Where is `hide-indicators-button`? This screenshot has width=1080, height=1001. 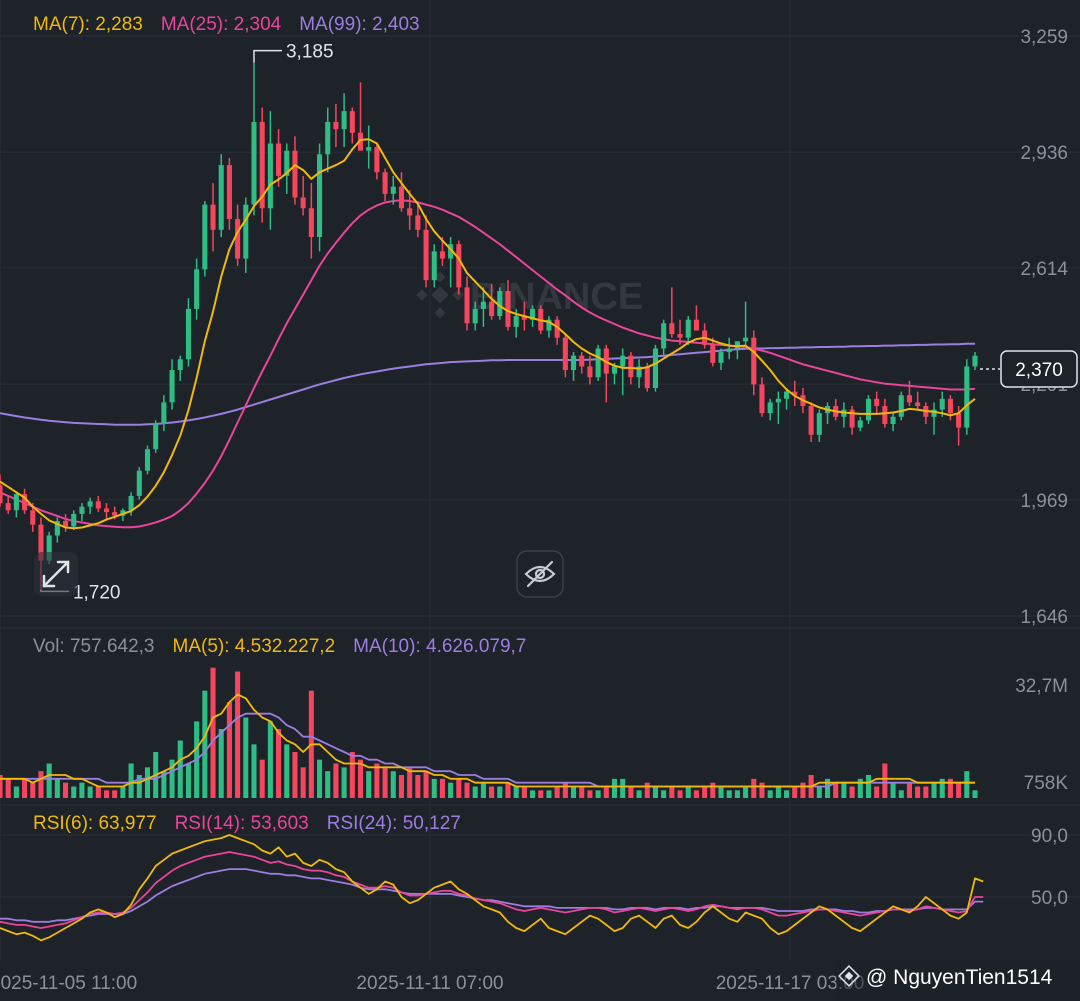
hide-indicators-button is located at coordinates (540, 574).